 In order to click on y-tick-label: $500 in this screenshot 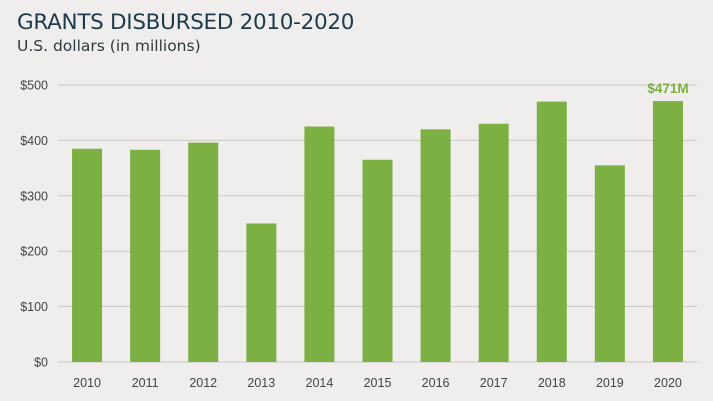, I will do `click(34, 86)`.